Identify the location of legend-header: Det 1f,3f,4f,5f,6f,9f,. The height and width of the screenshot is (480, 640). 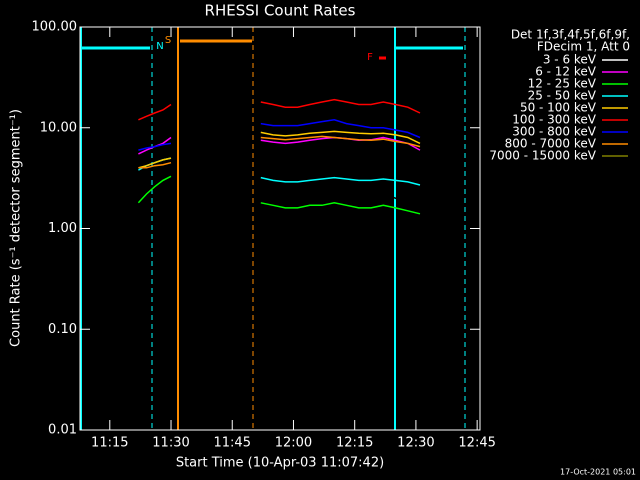
(570, 35).